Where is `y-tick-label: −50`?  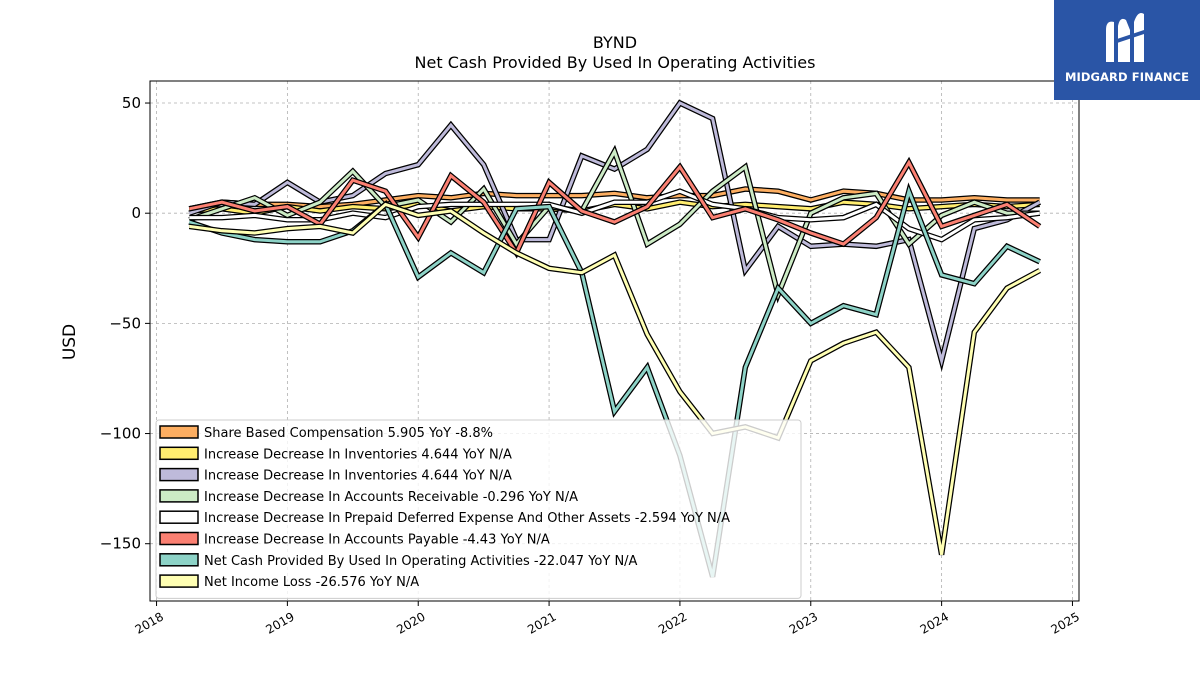 y-tick-label: −50 is located at coordinates (125, 323).